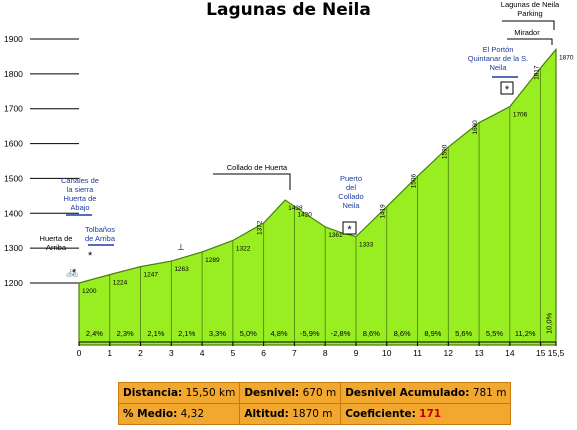 The image size is (577, 430). Describe the element at coordinates (341, 333) in the screenshot. I see `gradient-label: -2,8%` at that location.